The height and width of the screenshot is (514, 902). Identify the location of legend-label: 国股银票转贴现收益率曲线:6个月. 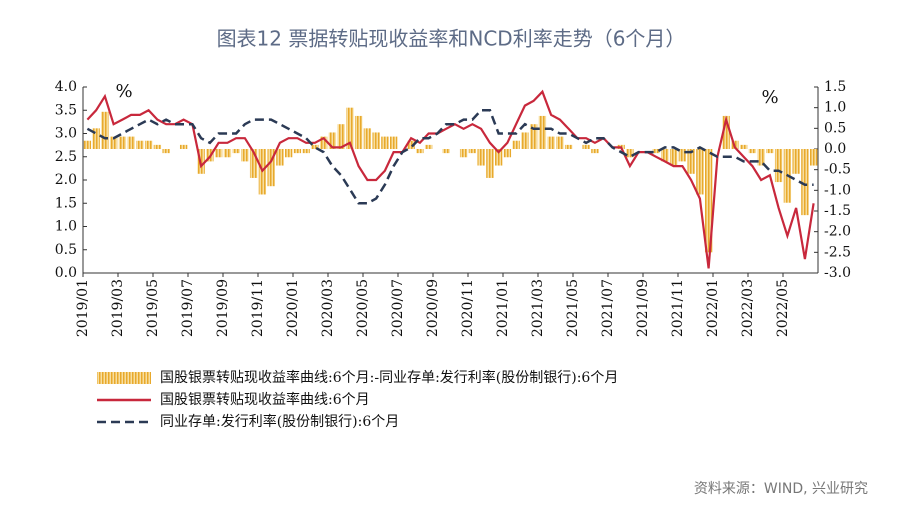
(265, 399).